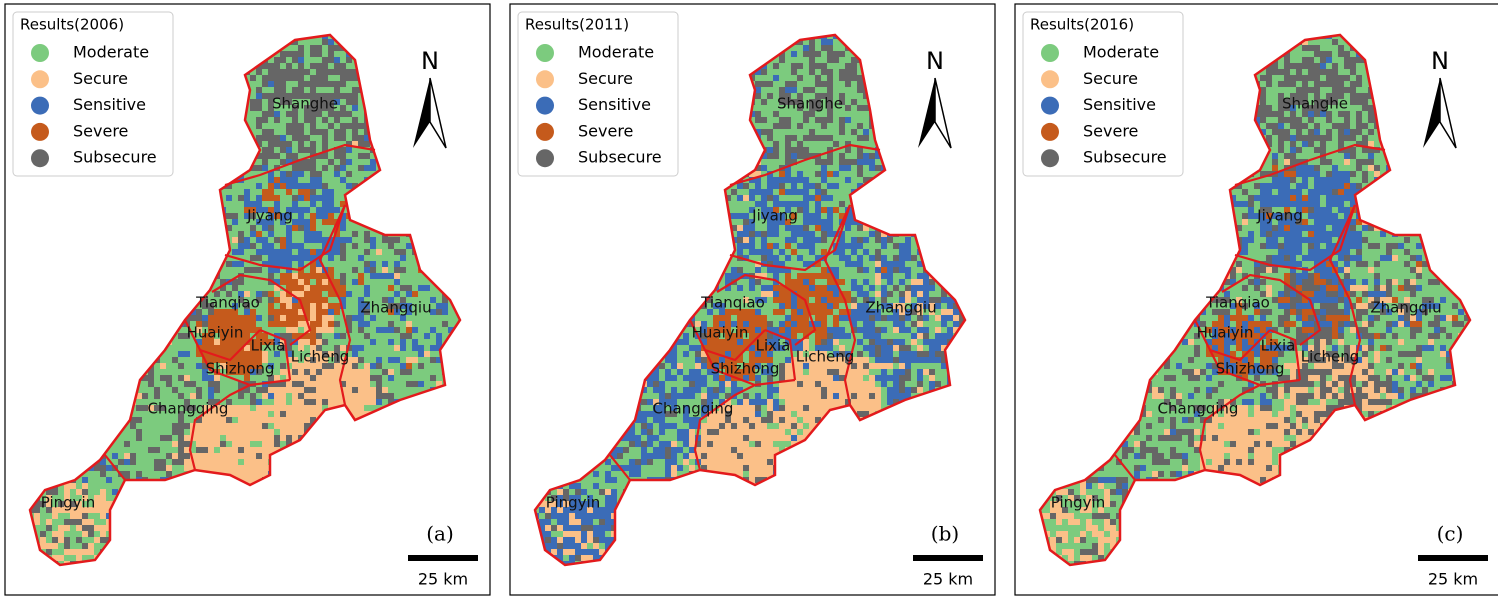 This screenshot has height=599, width=1498. Describe the element at coordinates (443, 558) in the screenshot. I see `scale-bar` at that location.